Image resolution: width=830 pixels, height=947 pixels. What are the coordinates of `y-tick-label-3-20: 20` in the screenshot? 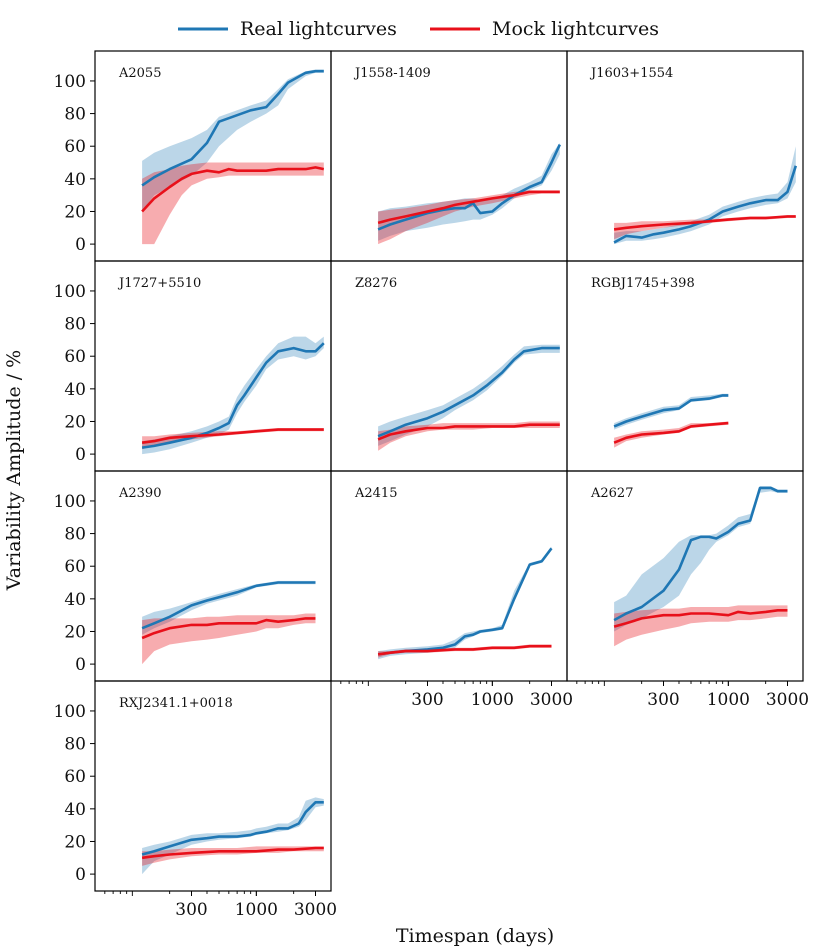 It's located at (75, 422).